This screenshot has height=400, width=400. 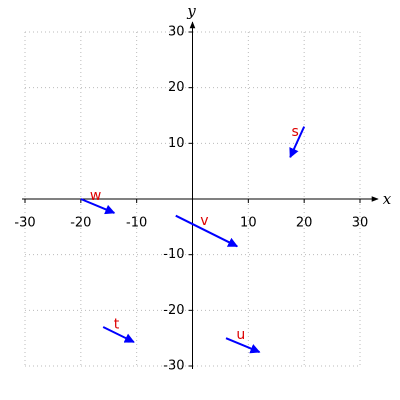 What do you see at coordinates (173, 254) in the screenshot?
I see `y-tick-label: -10` at bounding box center [173, 254].